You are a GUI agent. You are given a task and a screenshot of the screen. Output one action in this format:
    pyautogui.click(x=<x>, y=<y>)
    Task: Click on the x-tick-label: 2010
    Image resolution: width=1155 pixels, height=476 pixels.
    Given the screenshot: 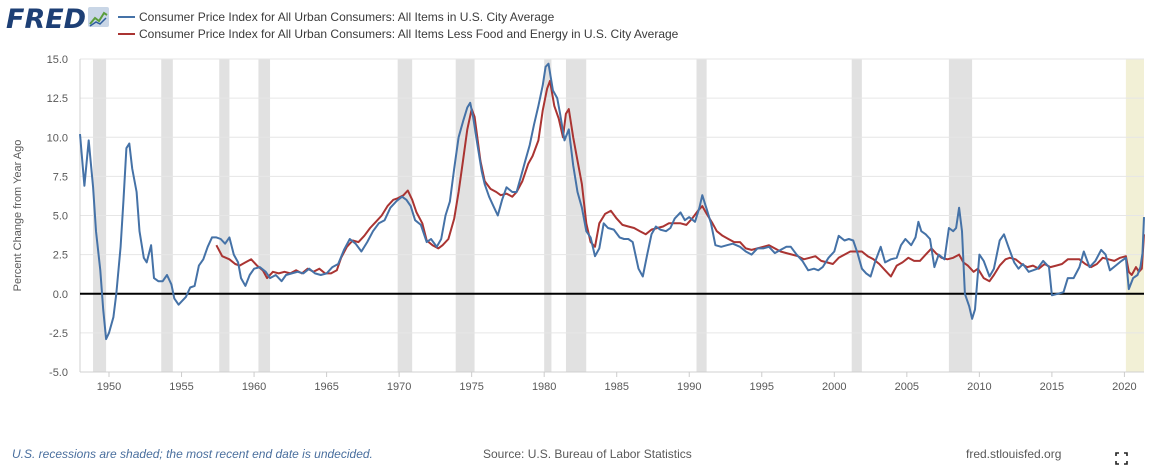 What is the action you would take?
    pyautogui.click(x=979, y=387)
    